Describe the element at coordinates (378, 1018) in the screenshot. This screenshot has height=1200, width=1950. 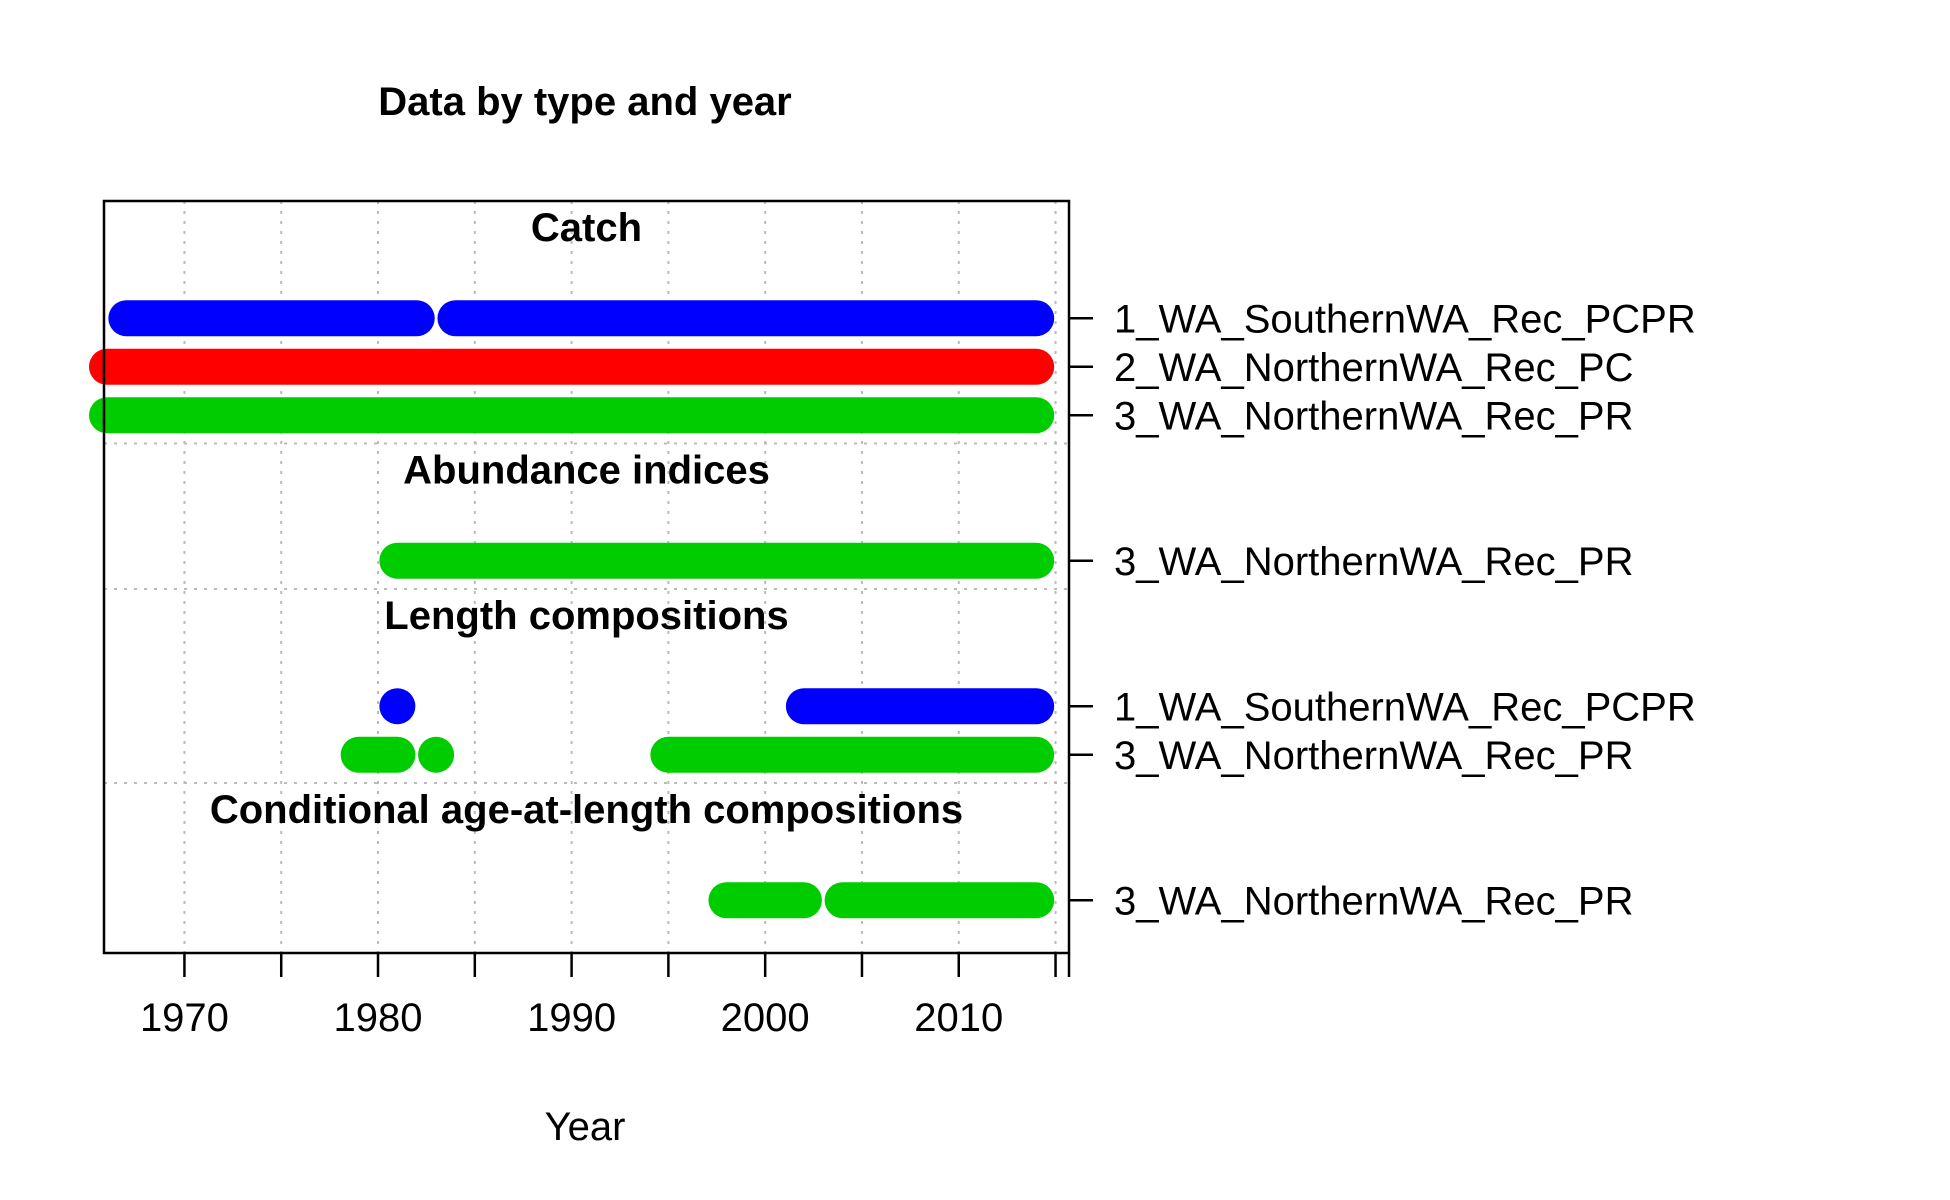
I see `x-tick-label: 1980` at that location.